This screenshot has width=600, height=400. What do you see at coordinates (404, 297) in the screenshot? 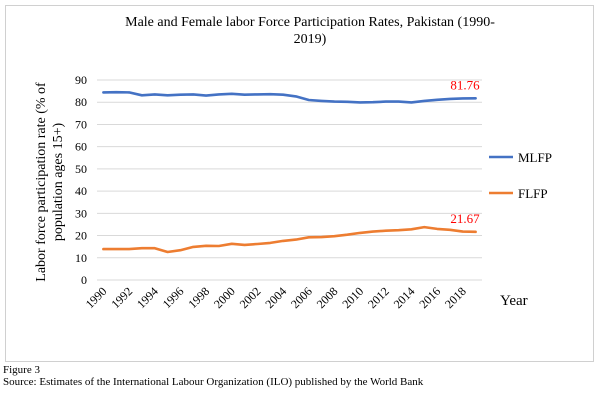
I see `x-tick-label: 2014` at bounding box center [404, 297].